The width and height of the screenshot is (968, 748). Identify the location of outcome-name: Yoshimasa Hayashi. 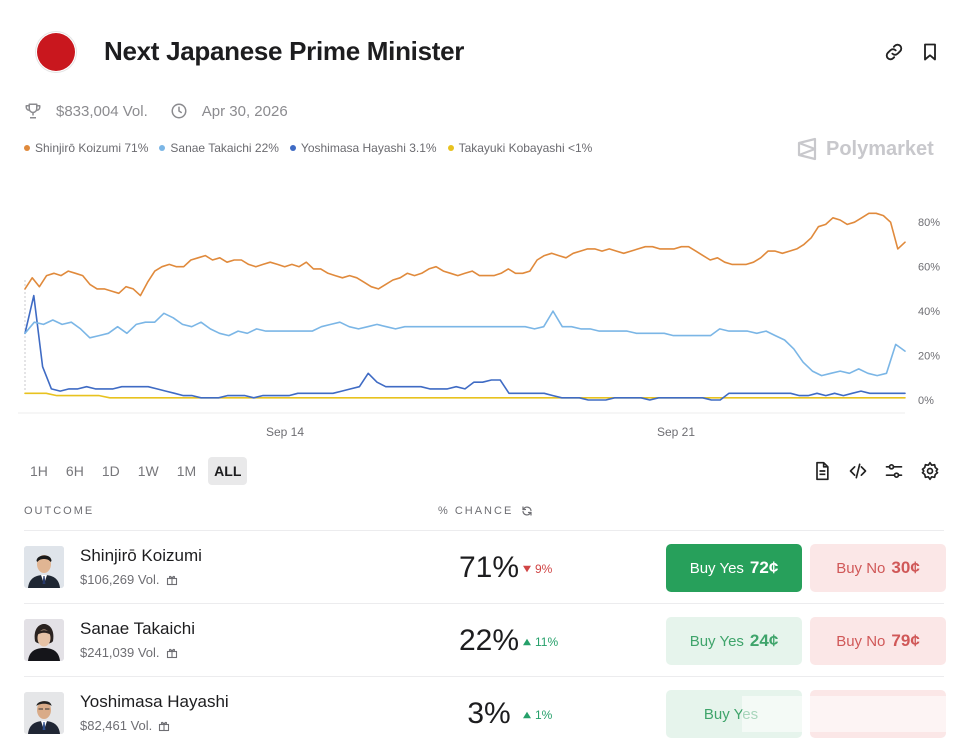
(154, 701).